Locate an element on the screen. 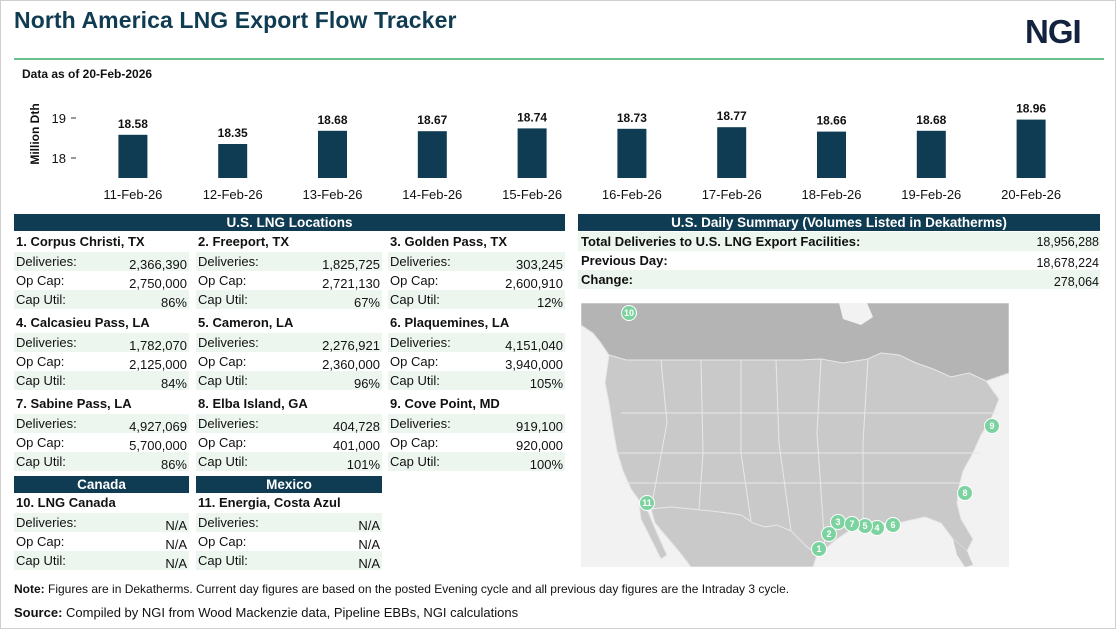 The height and width of the screenshot is (629, 1116). op-cap-row: Op Cap: 2,600,910 is located at coordinates (476, 281).